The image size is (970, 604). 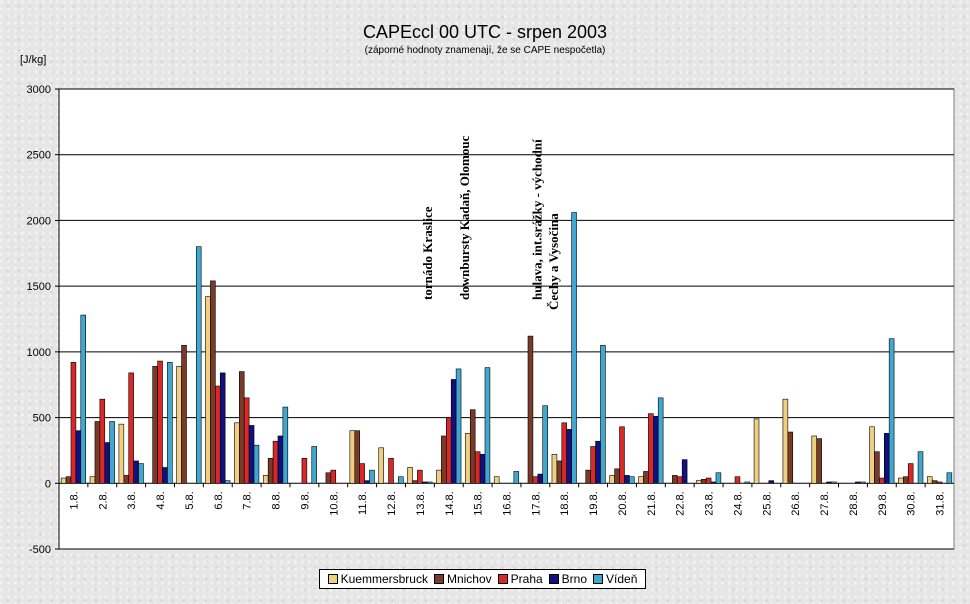 I want to click on x-tick-label: 3.8., so click(x=132, y=500).